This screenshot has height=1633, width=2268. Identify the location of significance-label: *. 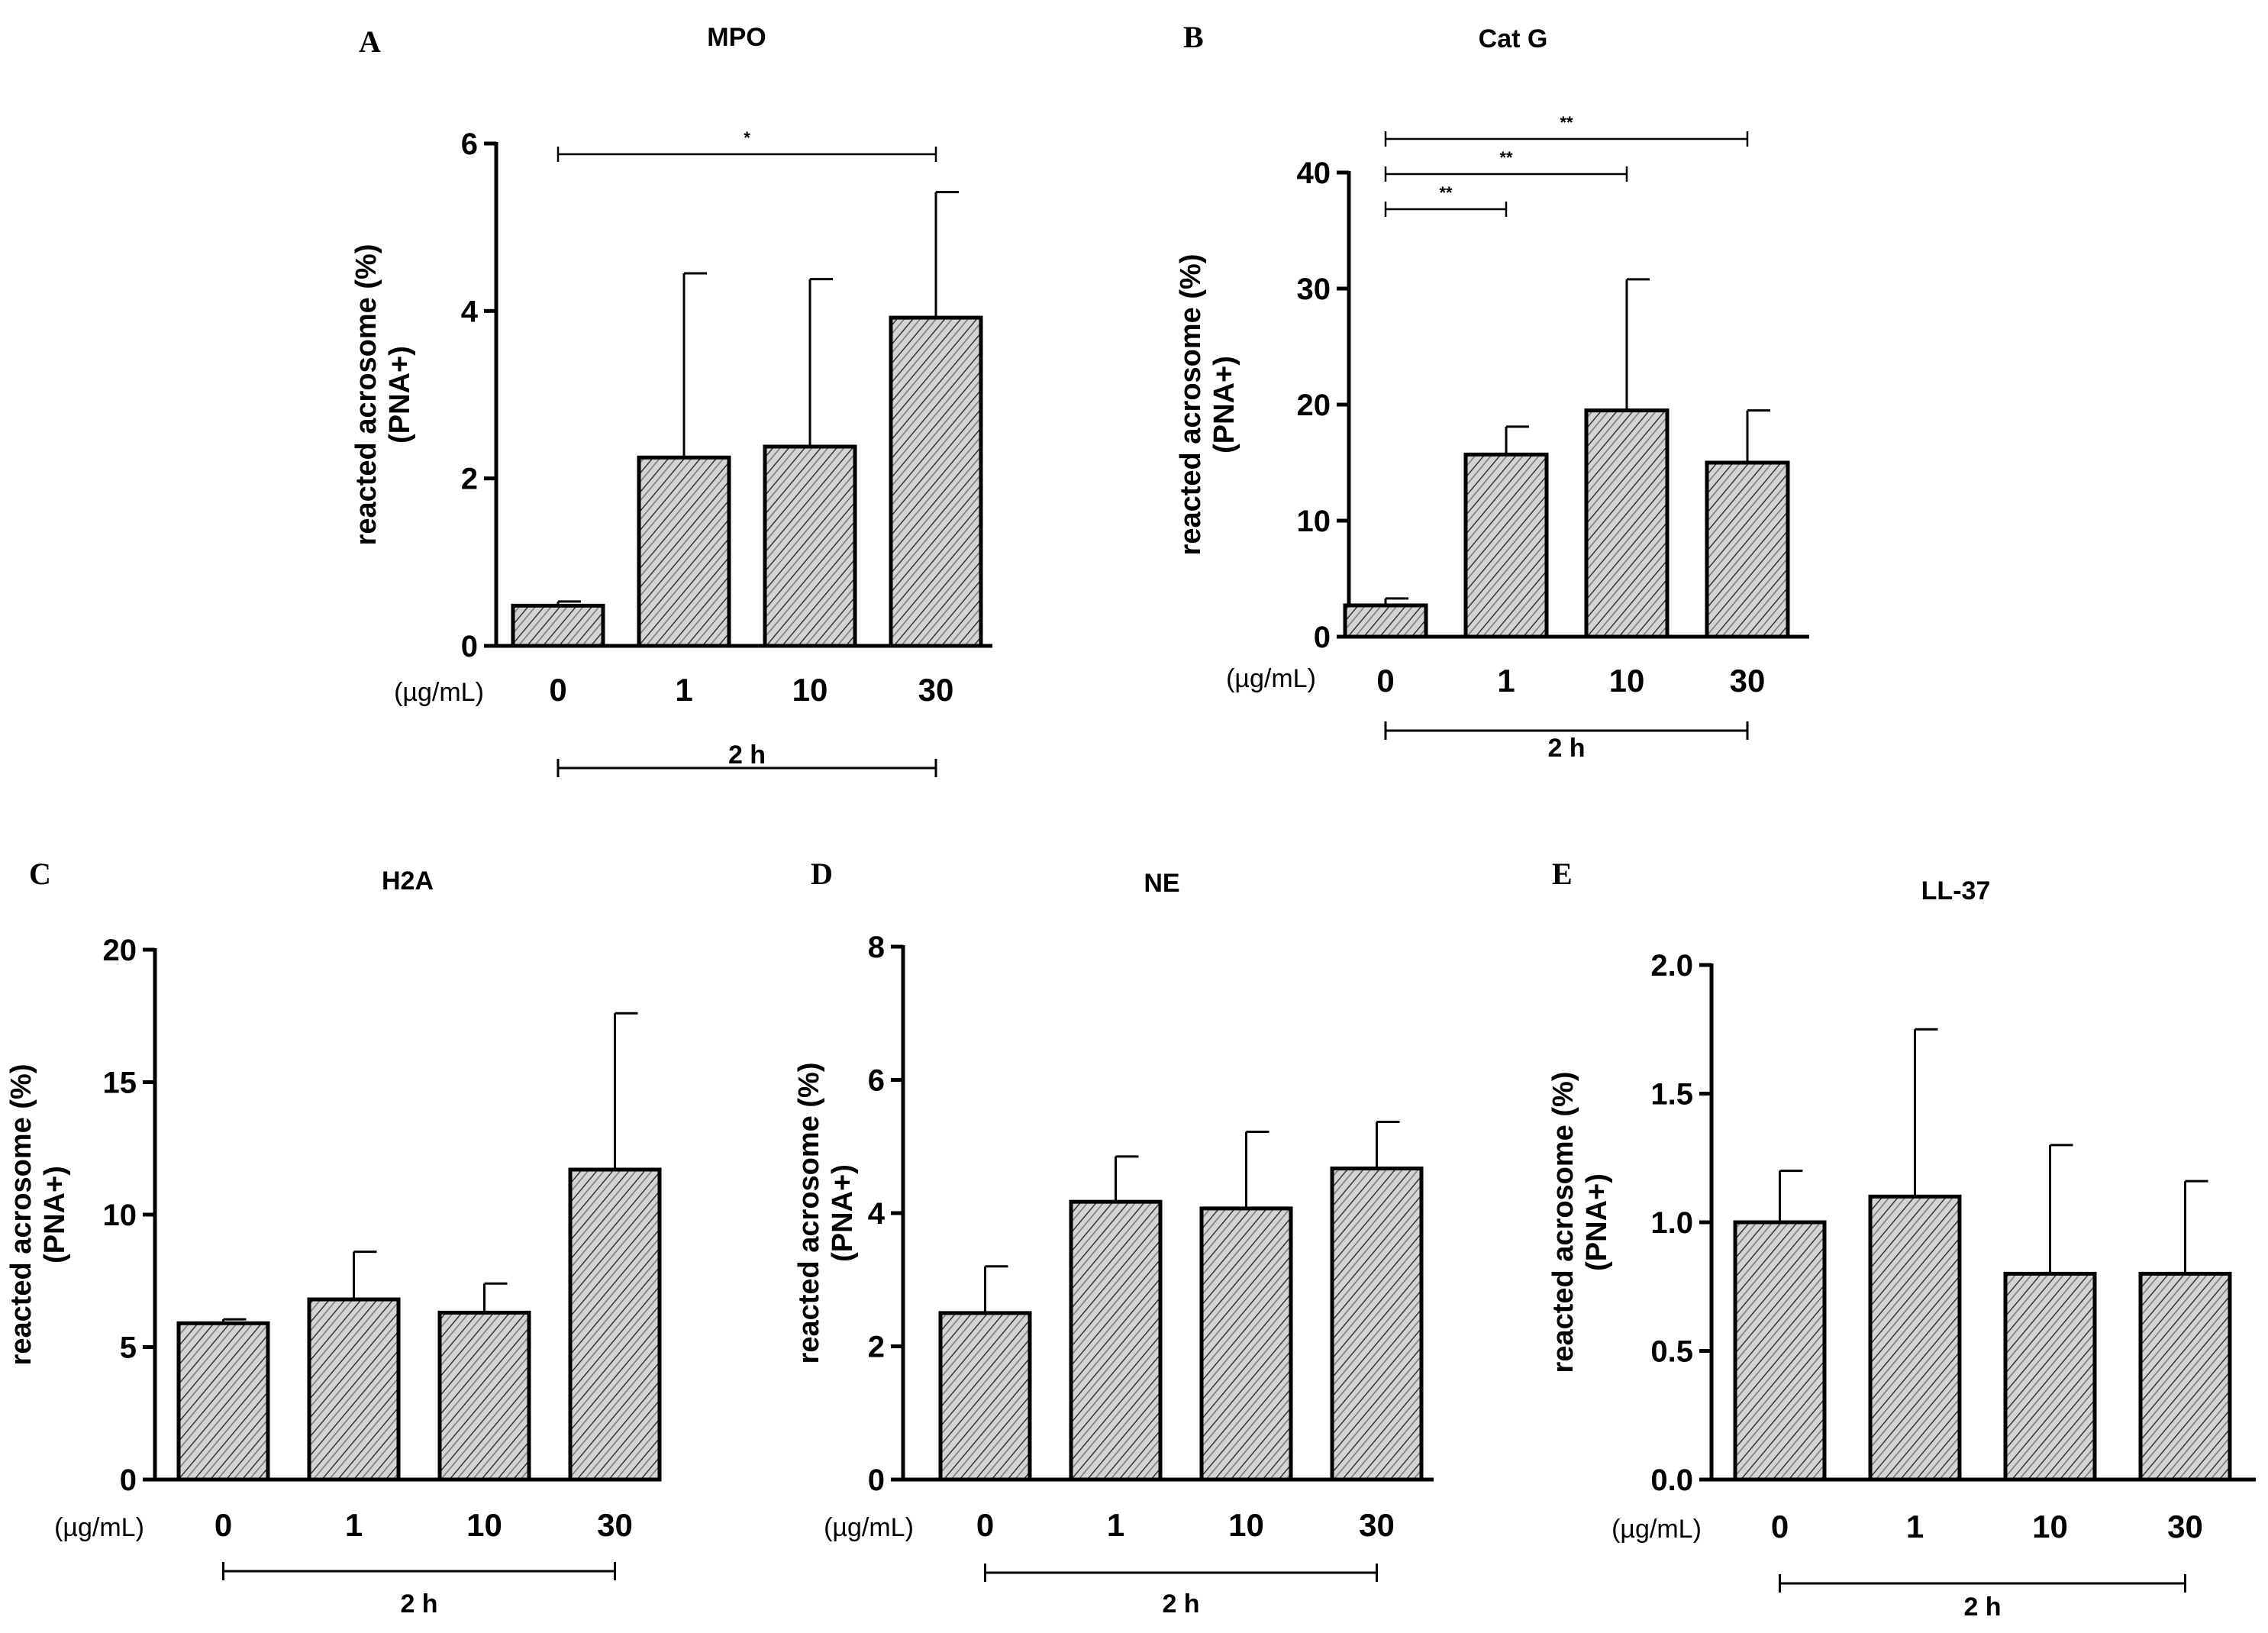
(747, 137).